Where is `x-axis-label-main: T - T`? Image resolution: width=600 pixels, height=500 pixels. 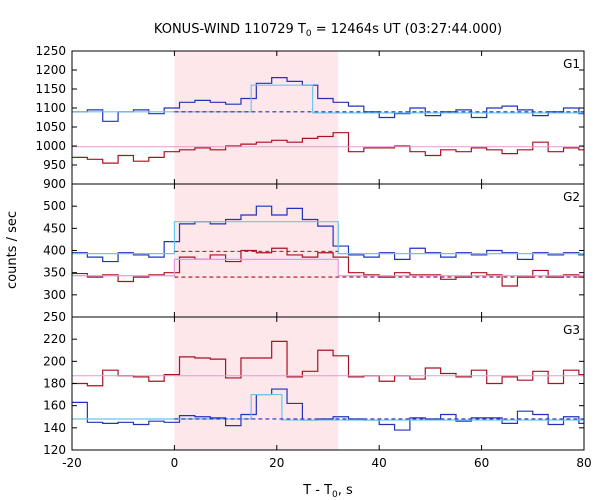 x-axis-label-main: T - T is located at coordinates (317, 490).